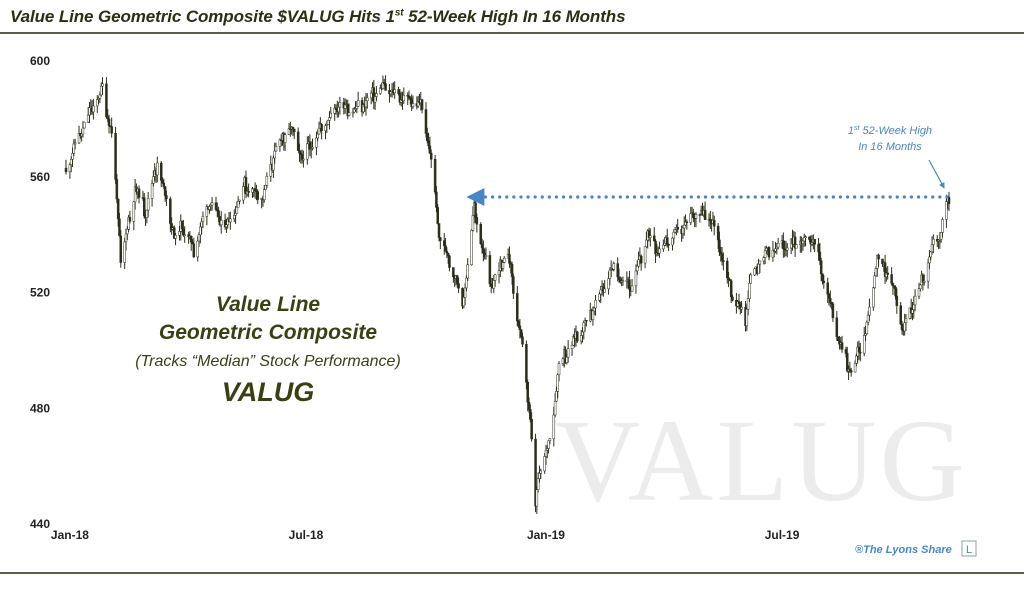 The height and width of the screenshot is (608, 1024). Describe the element at coordinates (425, 535) in the screenshot. I see `x-axis: Jan-18 Jul-18 Jan-19 Jul-19` at that location.